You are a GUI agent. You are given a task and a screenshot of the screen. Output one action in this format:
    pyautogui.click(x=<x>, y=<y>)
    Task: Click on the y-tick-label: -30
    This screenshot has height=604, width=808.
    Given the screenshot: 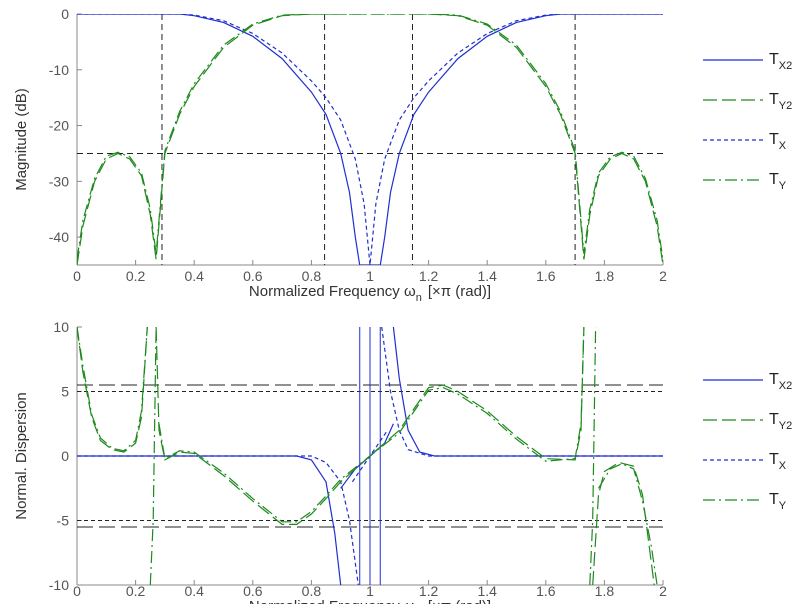 What is the action you would take?
    pyautogui.click(x=59, y=181)
    